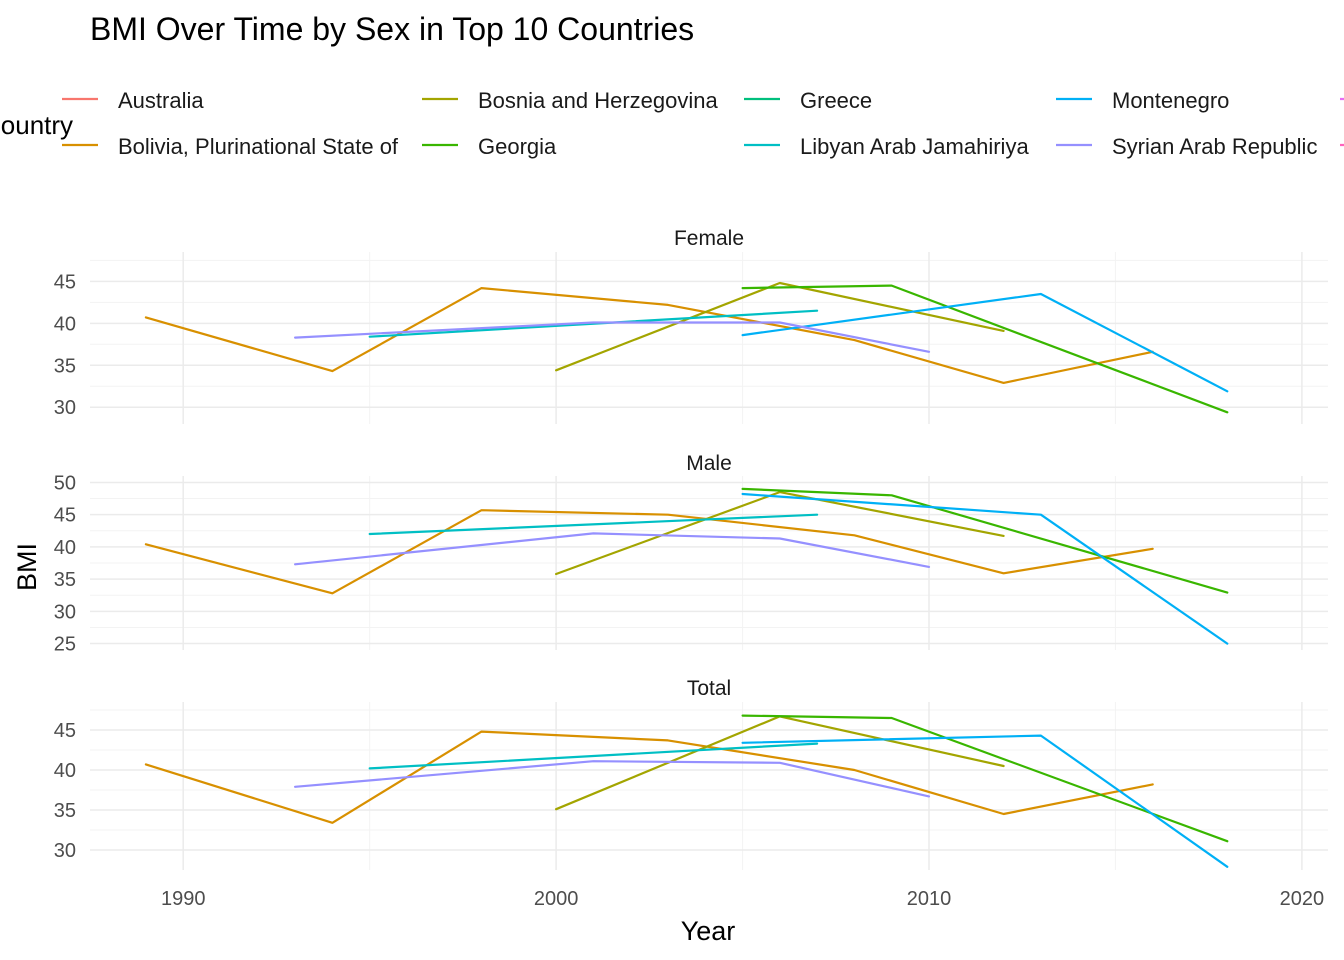 This screenshot has height=960, width=1344. Describe the element at coordinates (183, 899) in the screenshot. I see `x-tick-label: 1990` at that location.